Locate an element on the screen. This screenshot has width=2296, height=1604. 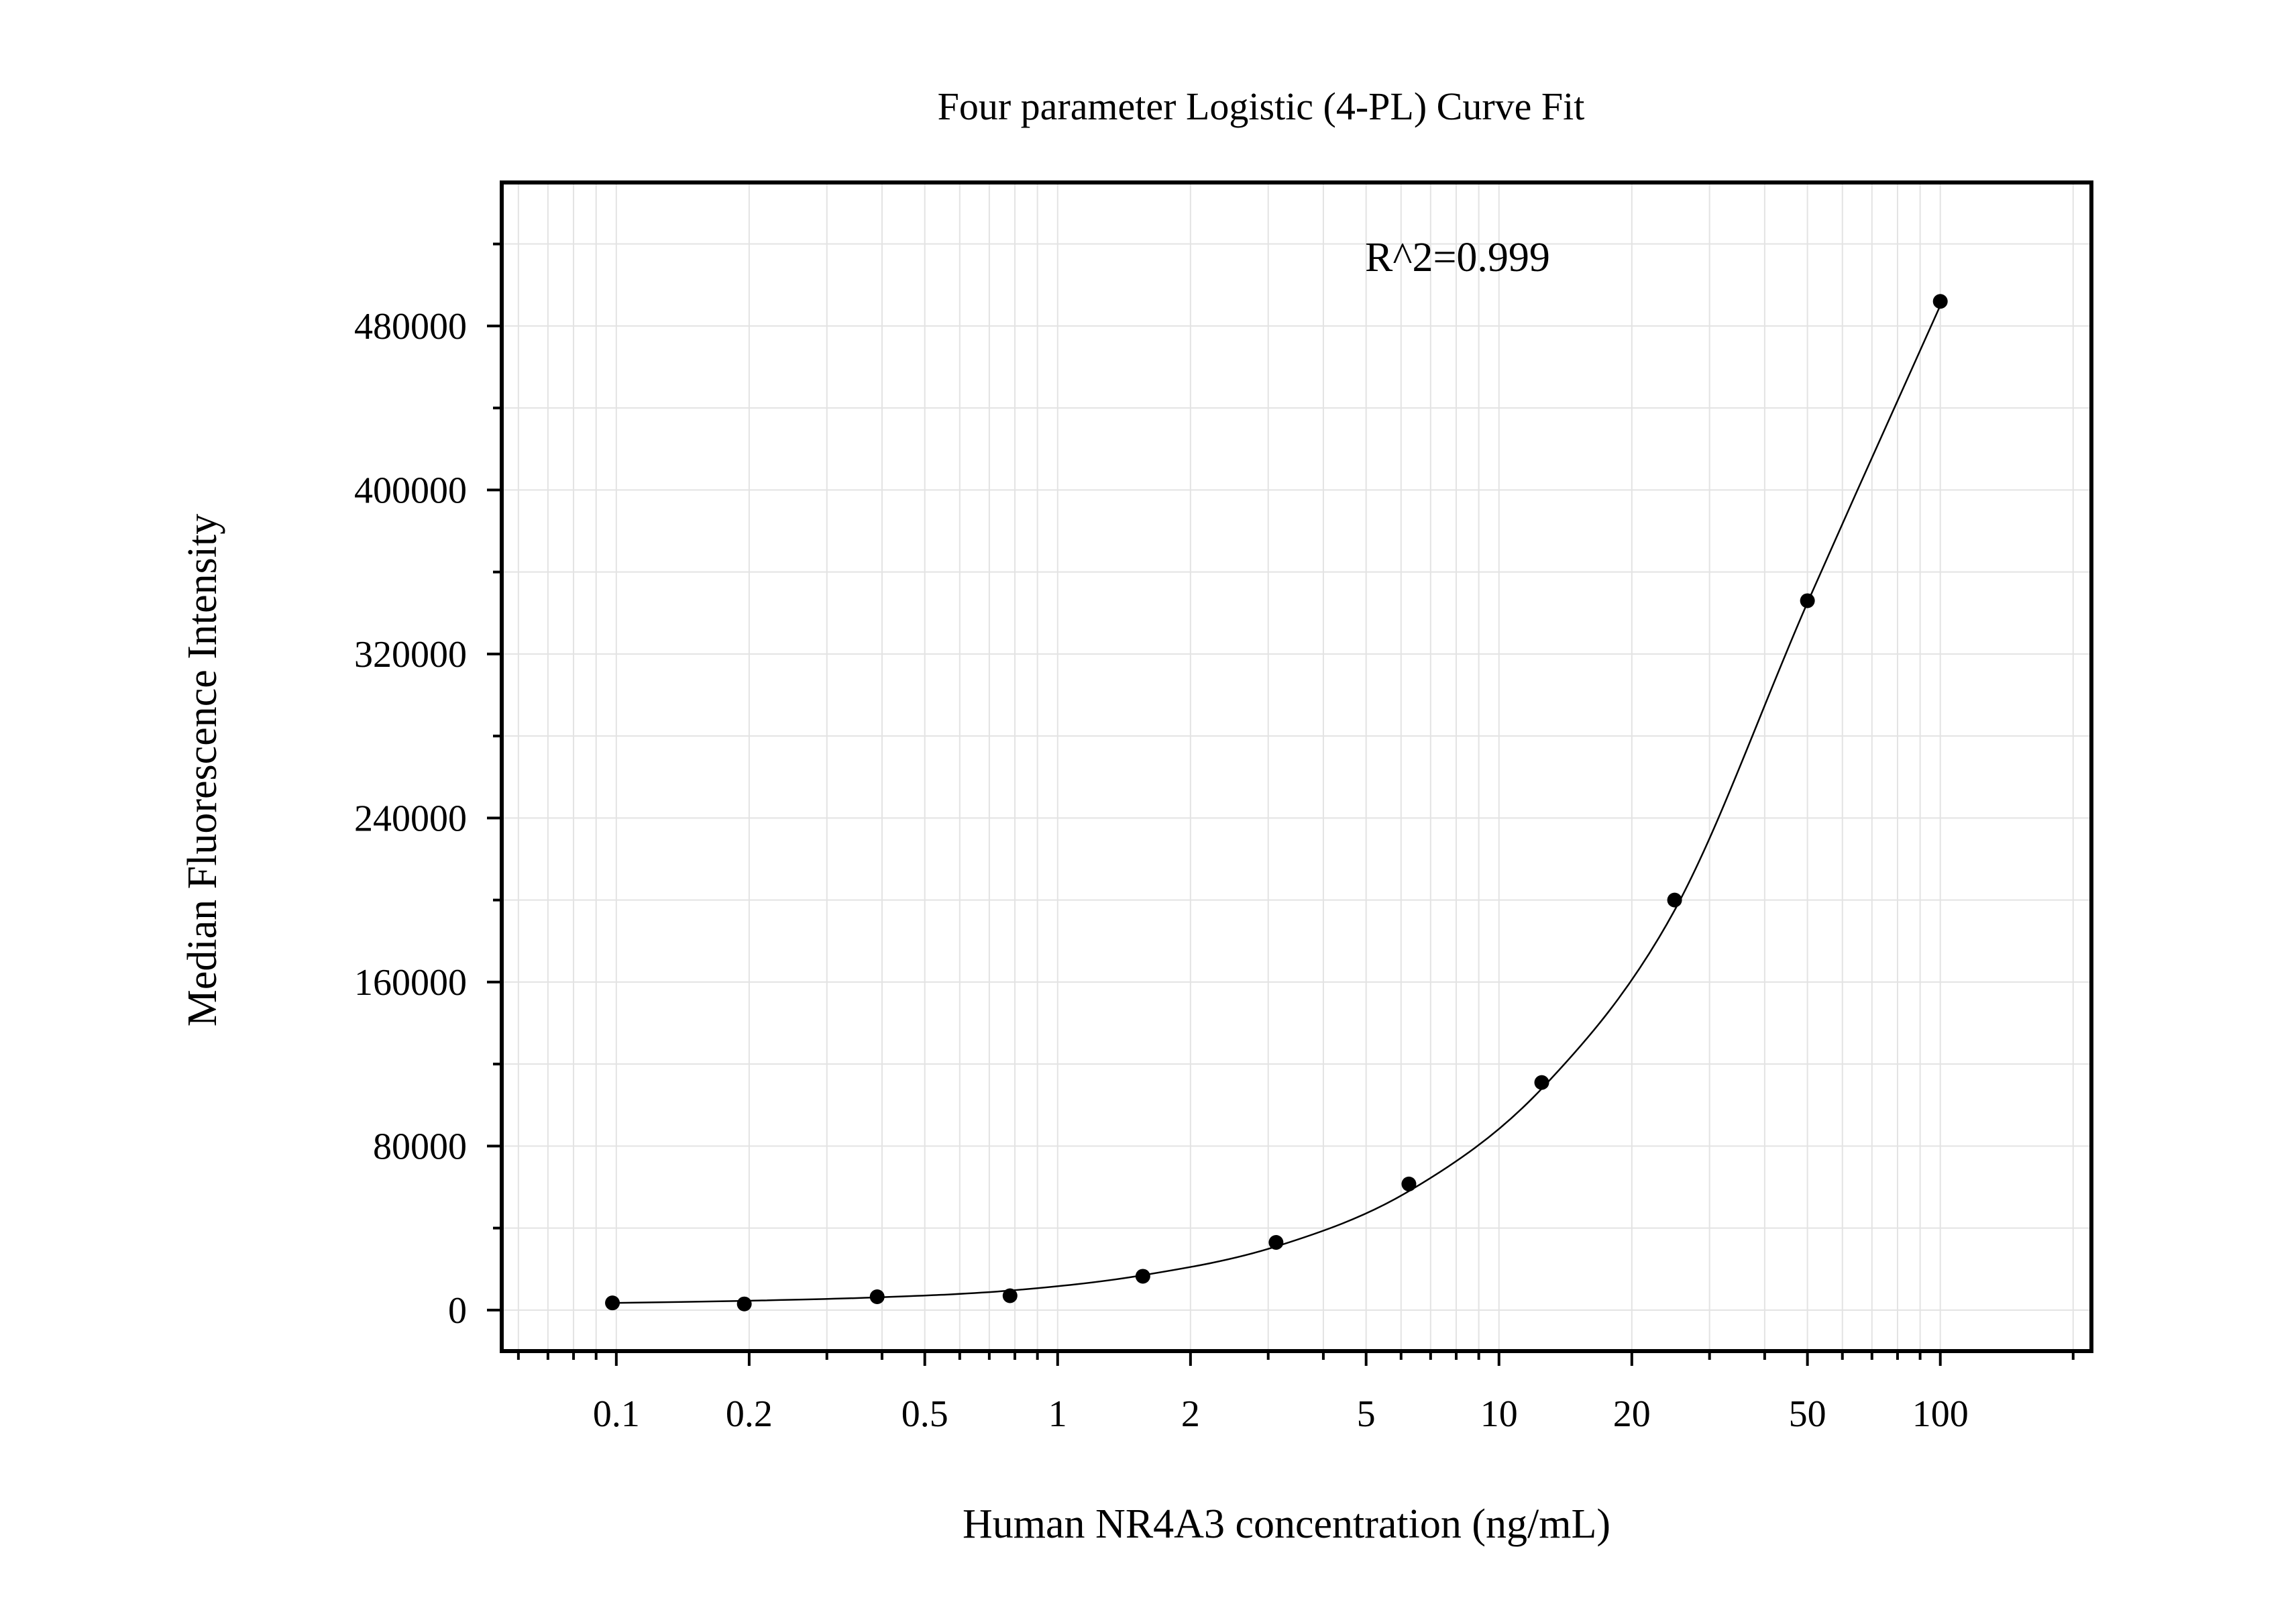
y-tick-label: 240000 is located at coordinates (410, 819).